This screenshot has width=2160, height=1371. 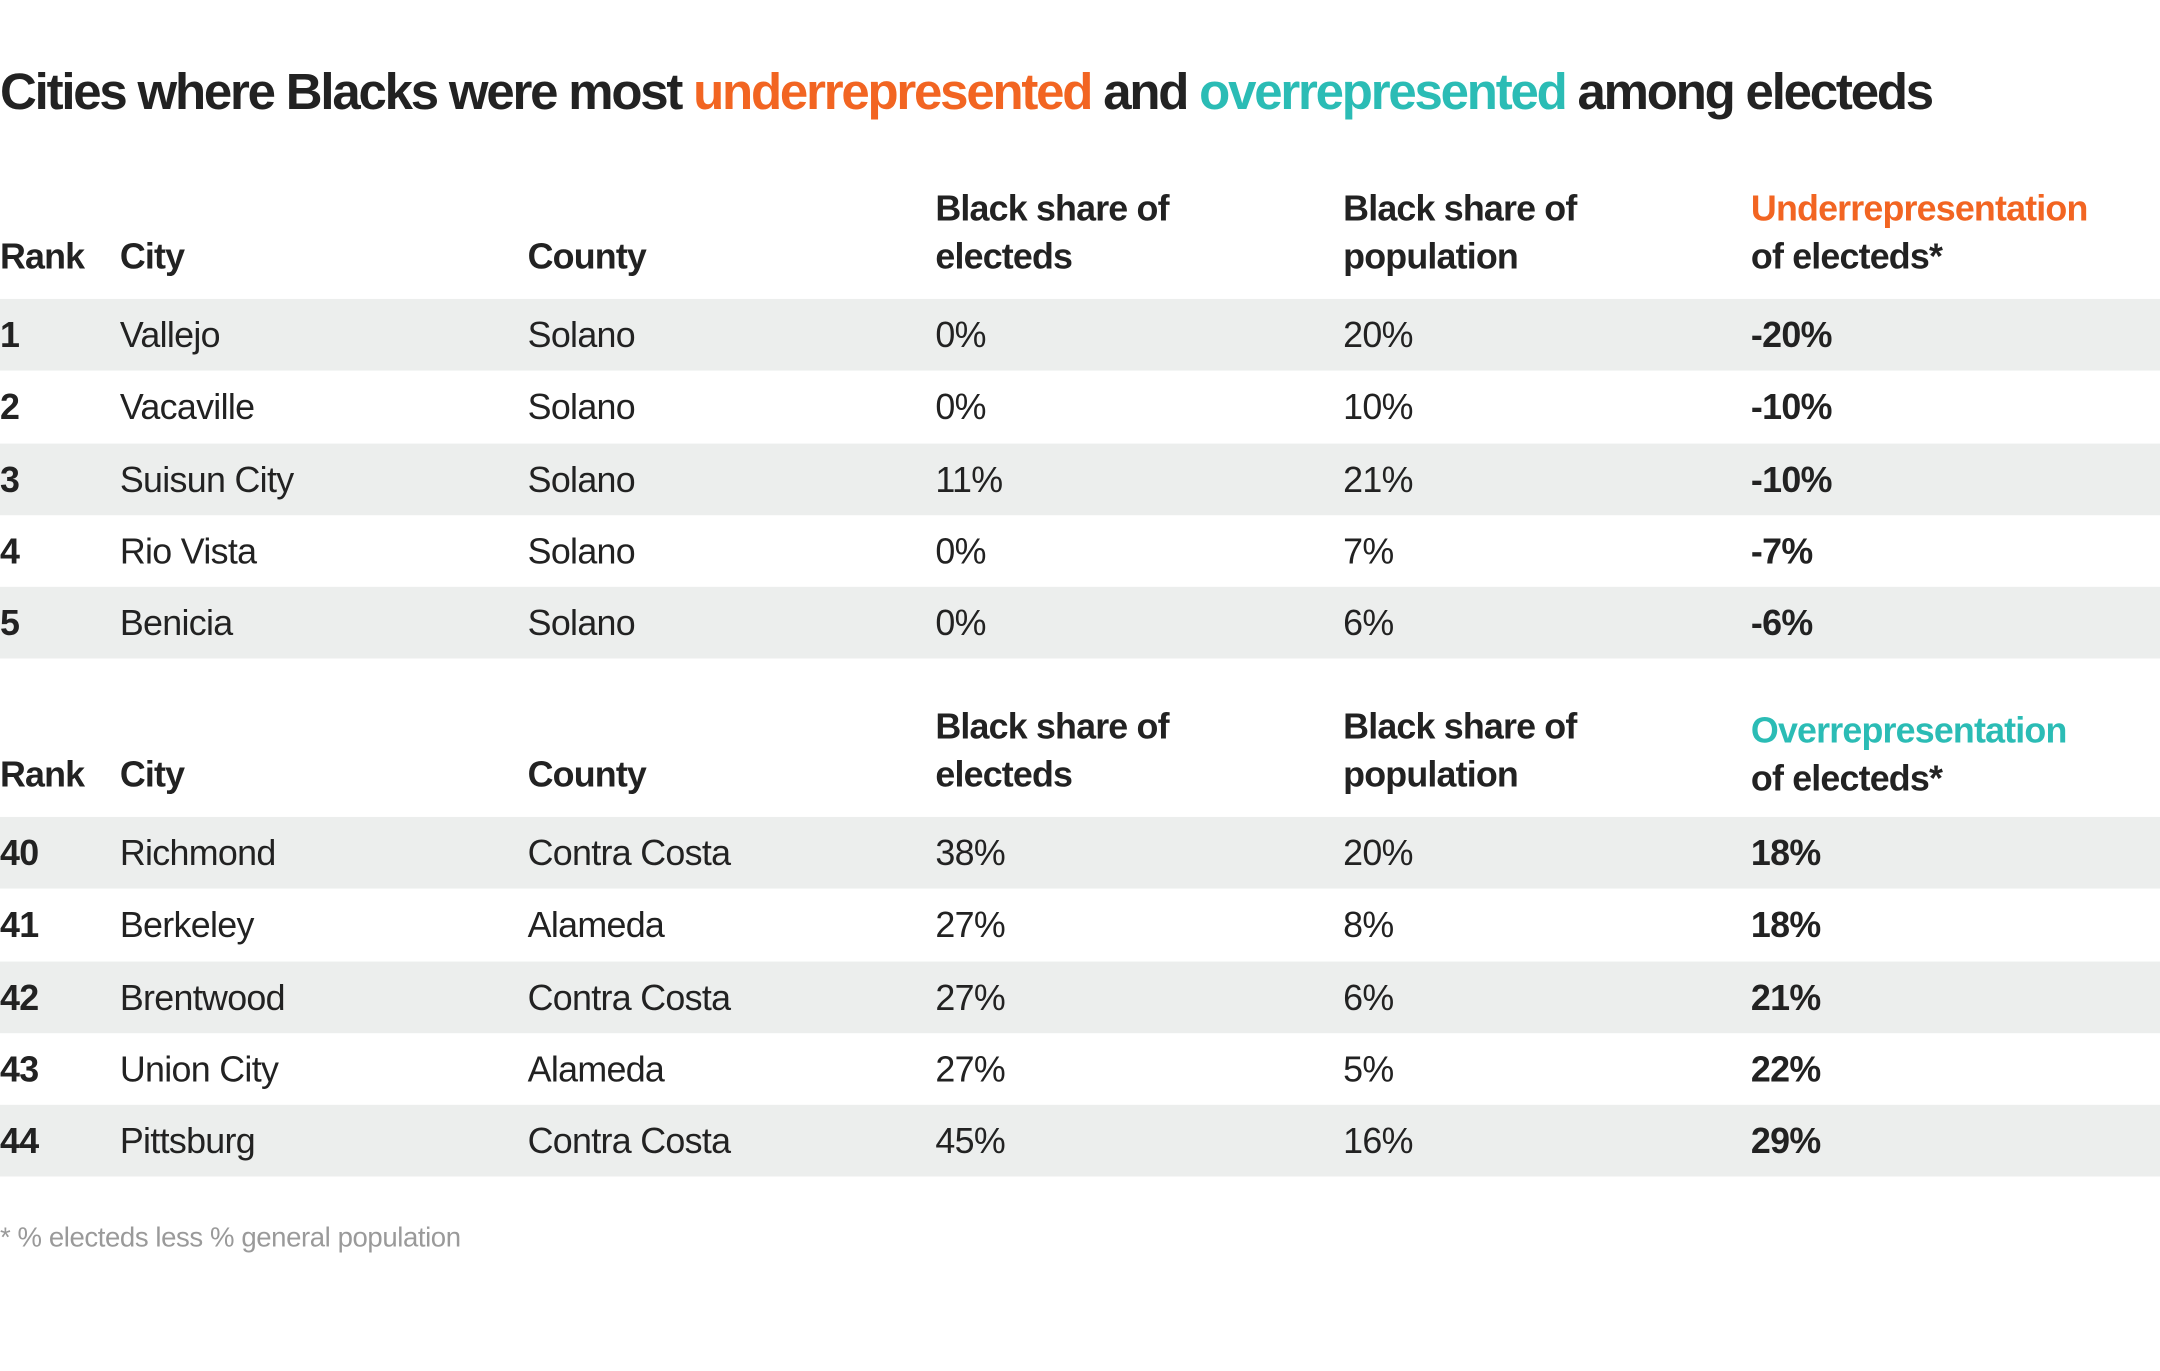 What do you see at coordinates (1080, 1069) in the screenshot?
I see `table-row: 43 Union City Alameda 27% 5% 22%` at bounding box center [1080, 1069].